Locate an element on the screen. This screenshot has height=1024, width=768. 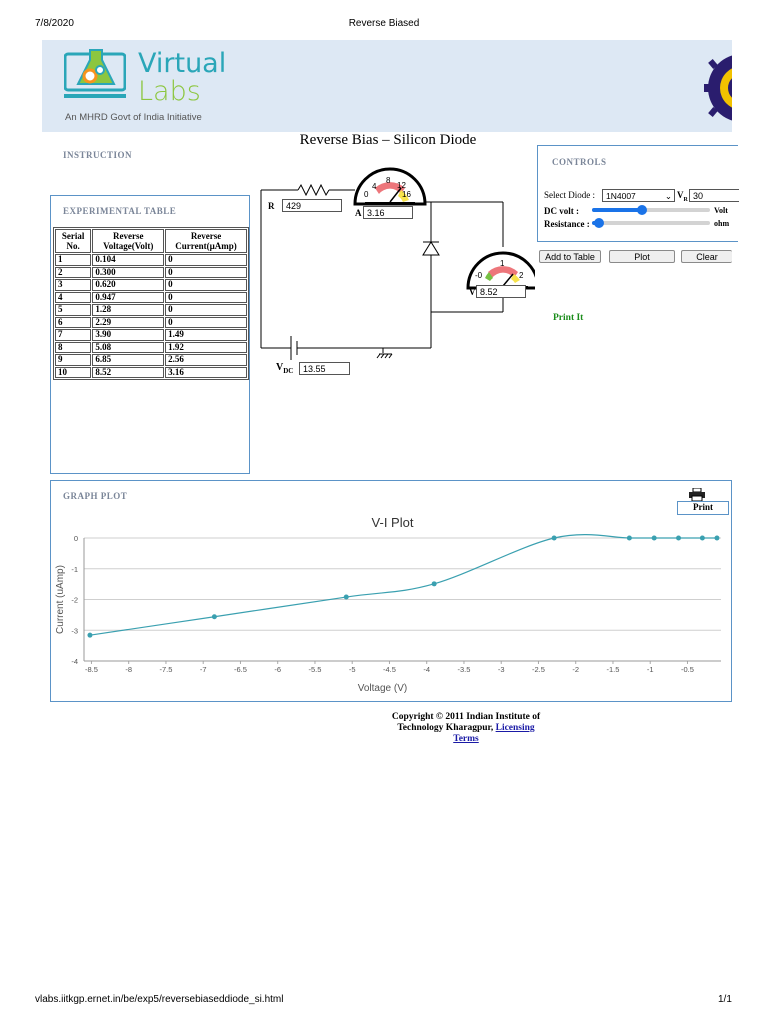
table-row: 1 0.104 0 is located at coordinates (151, 260).